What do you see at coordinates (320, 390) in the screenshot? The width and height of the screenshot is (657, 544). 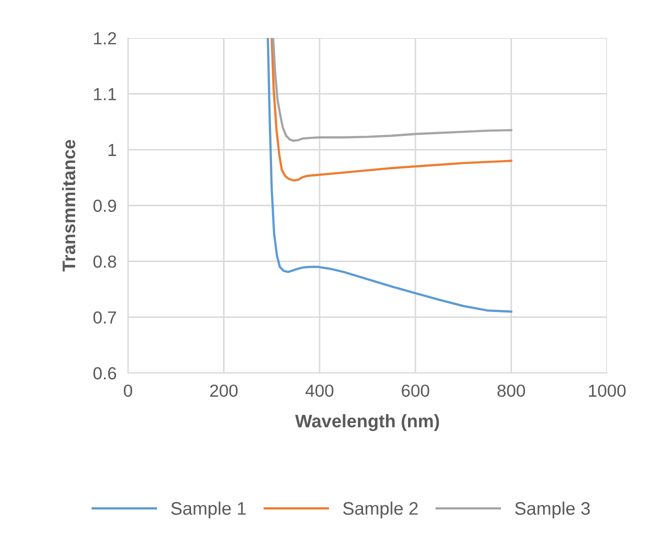 I see `x-tick-label: 400` at bounding box center [320, 390].